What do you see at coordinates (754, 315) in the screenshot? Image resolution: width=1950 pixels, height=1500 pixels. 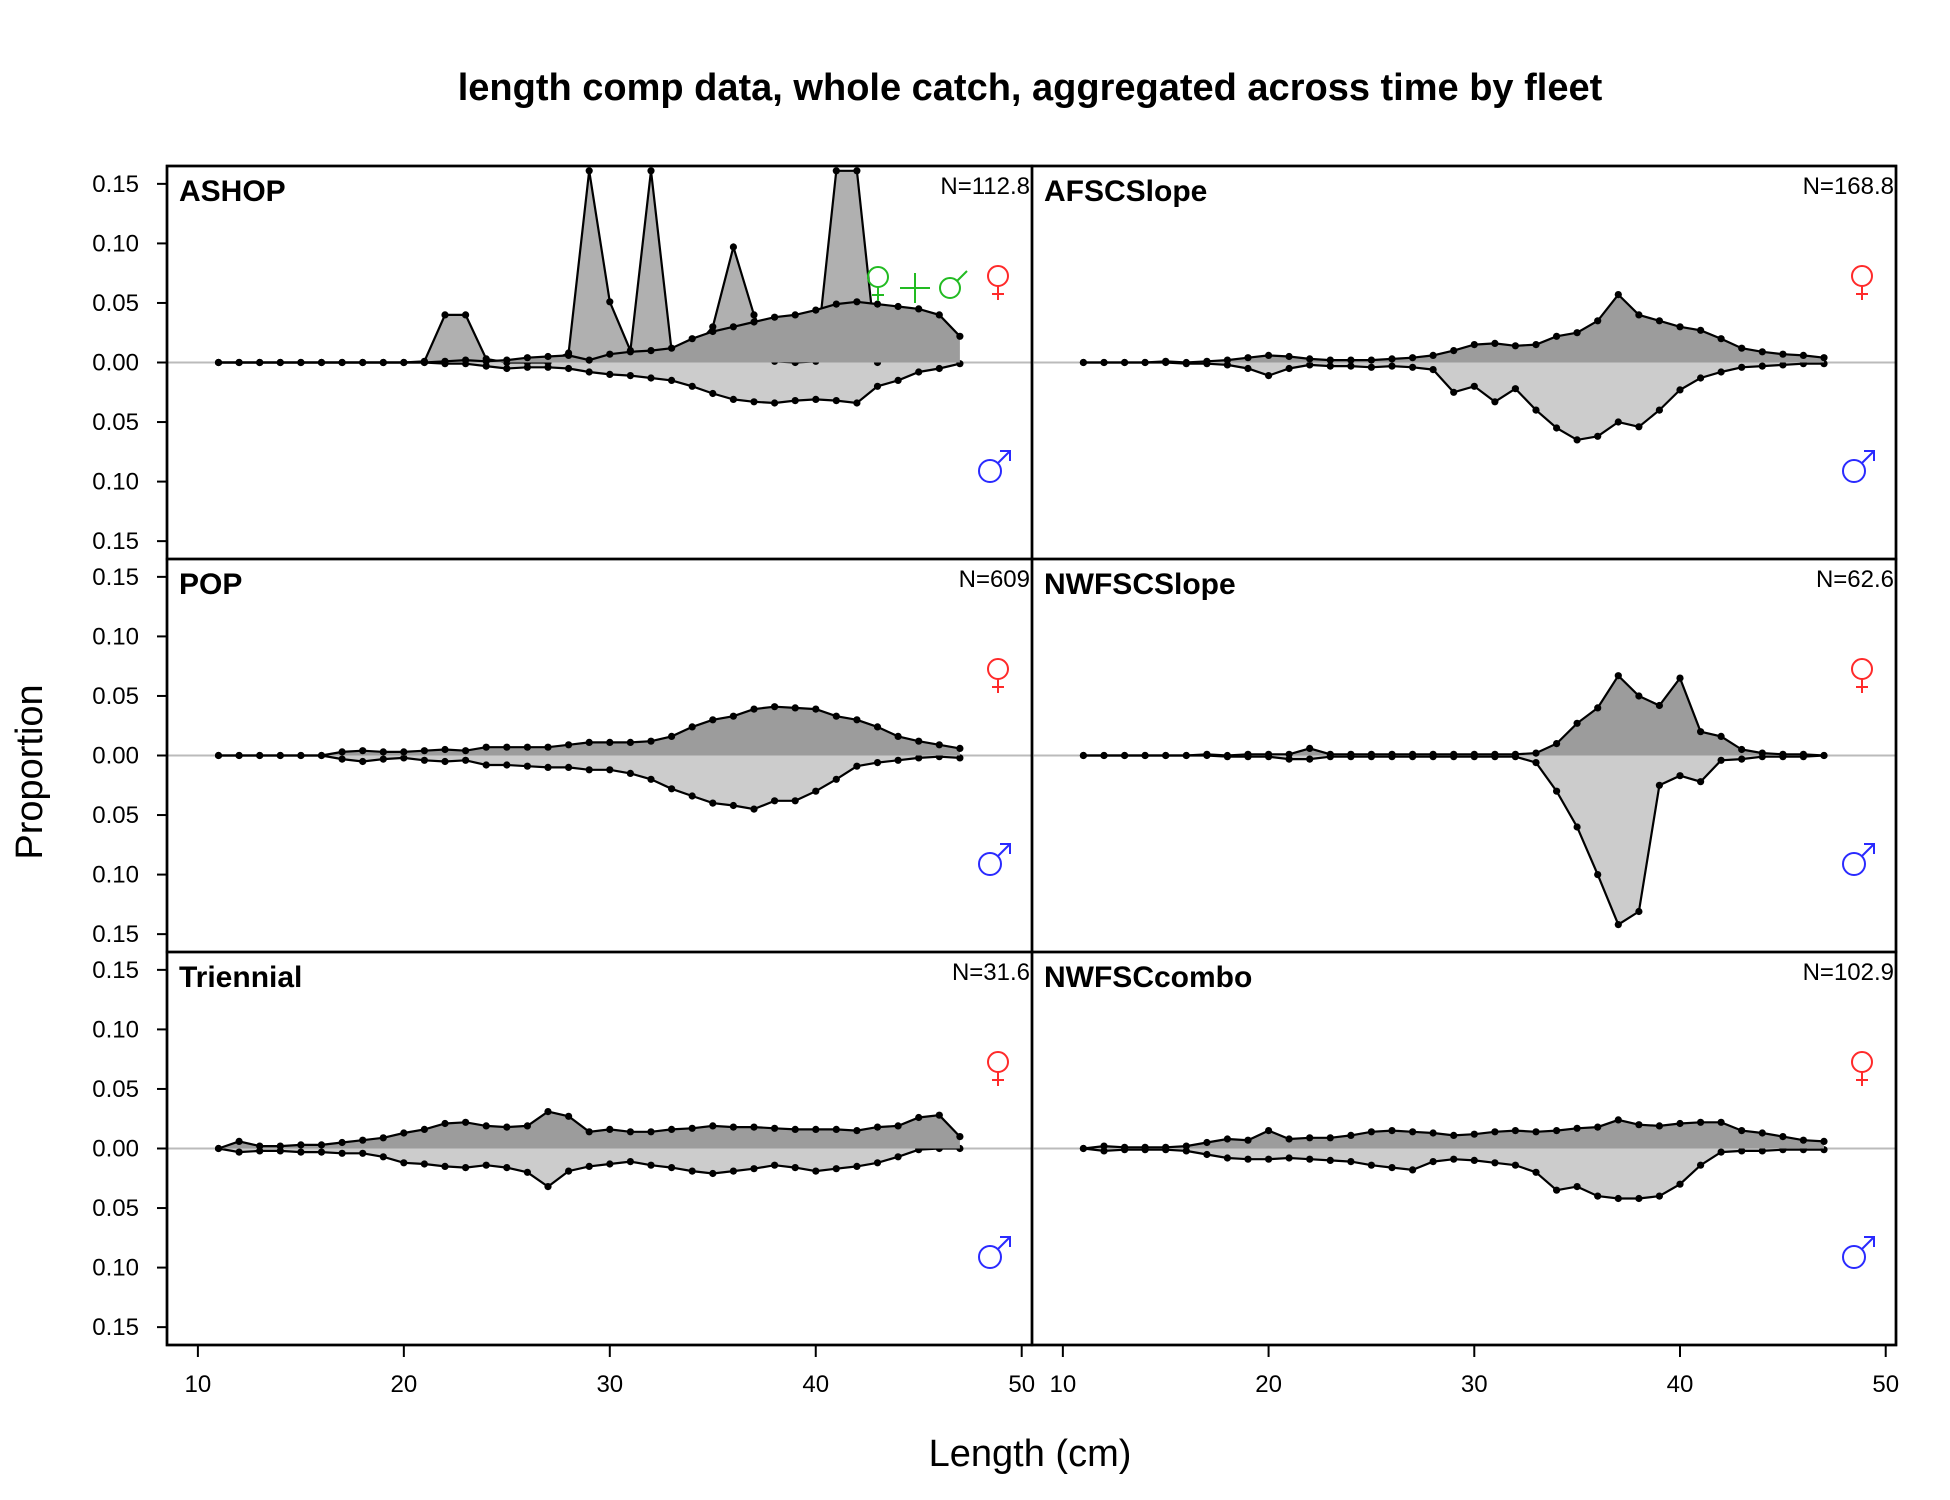 I see `unsexed-point` at bounding box center [754, 315].